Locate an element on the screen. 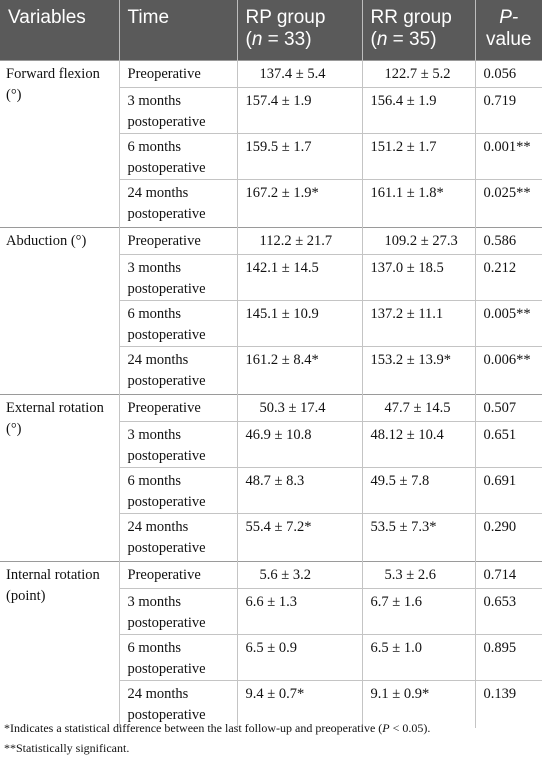 The height and width of the screenshot is (764, 542). p-value-cell: 0.139 is located at coordinates (508, 704).